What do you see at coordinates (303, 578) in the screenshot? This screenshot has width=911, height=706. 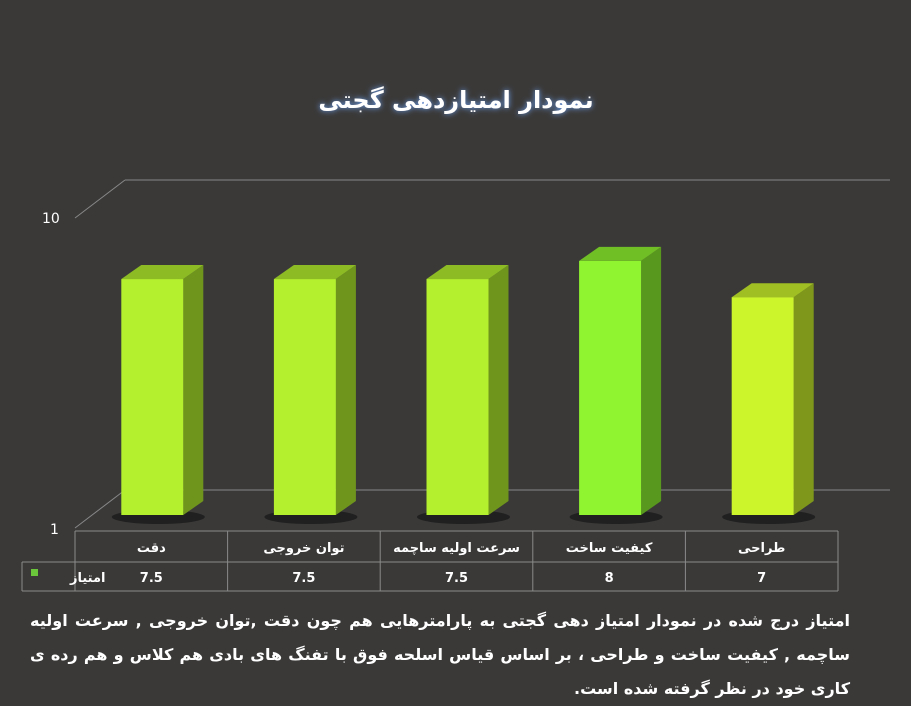 I see `value-label-1: 7.5` at bounding box center [303, 578].